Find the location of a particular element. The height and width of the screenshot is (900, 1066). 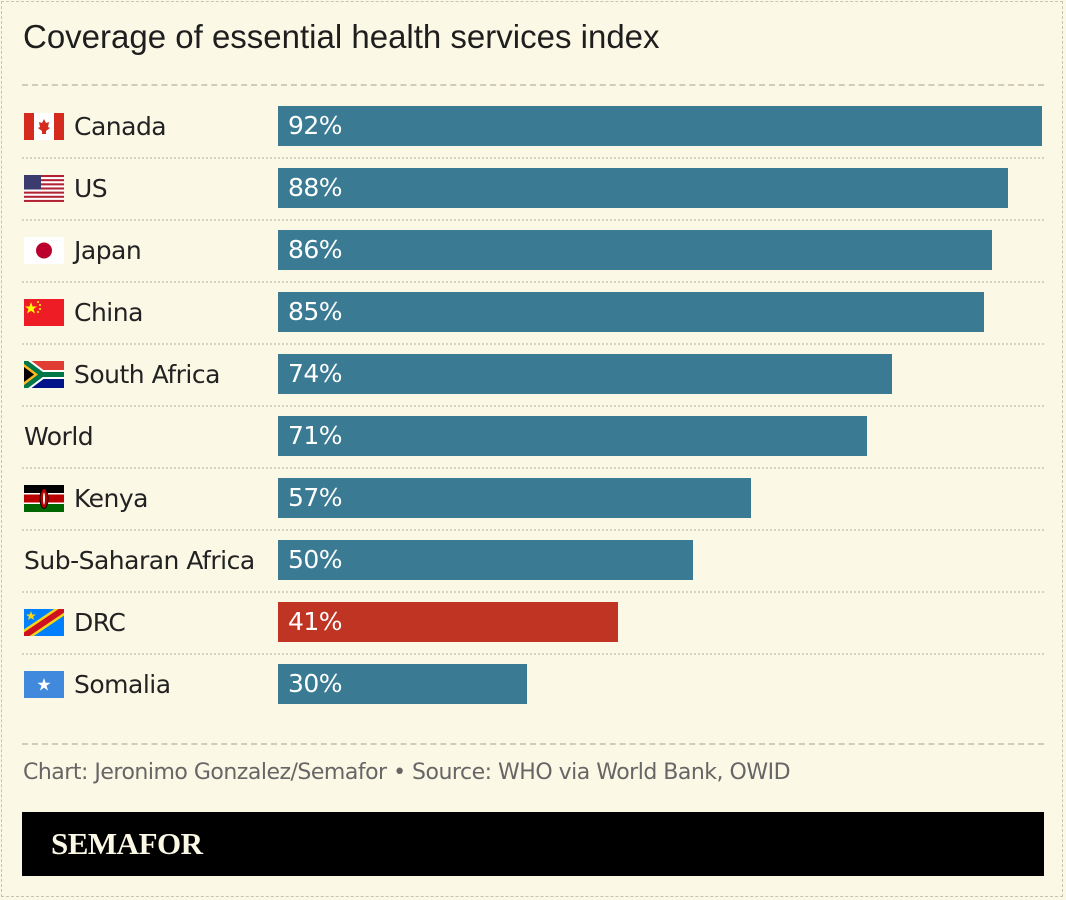

data-label: 92% is located at coordinates (315, 125).